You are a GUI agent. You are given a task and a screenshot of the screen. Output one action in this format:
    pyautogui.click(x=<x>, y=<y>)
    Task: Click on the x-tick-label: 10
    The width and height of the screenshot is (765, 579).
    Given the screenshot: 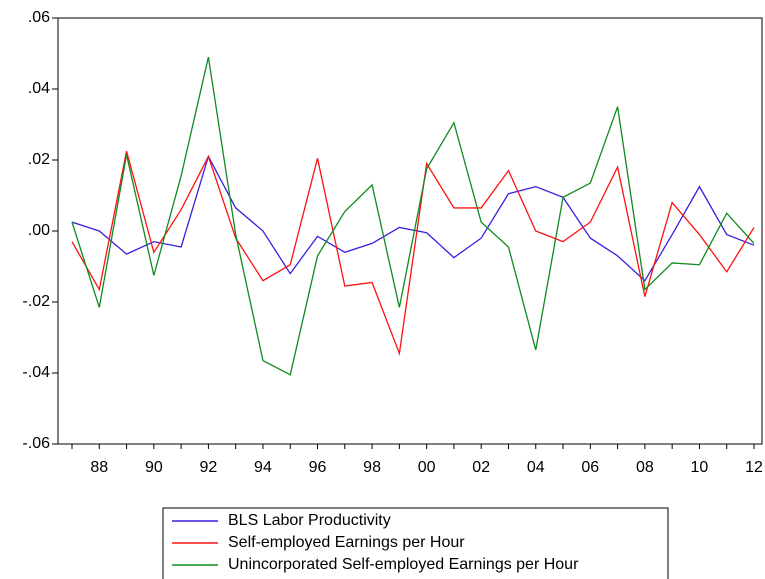 What is the action you would take?
    pyautogui.click(x=700, y=467)
    